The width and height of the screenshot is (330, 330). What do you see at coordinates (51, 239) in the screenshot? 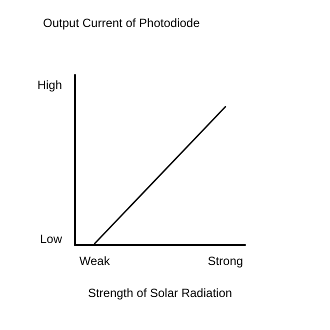
I see `text: Low` at bounding box center [51, 239].